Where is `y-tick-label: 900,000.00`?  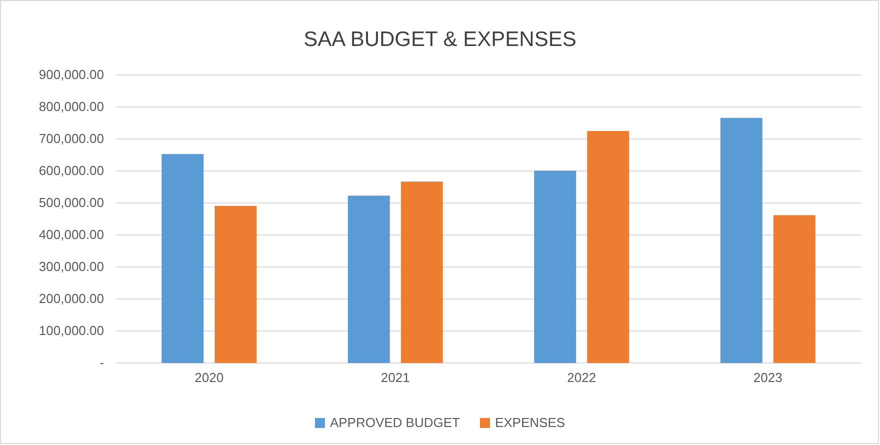 y-tick-label: 900,000.00 is located at coordinates (71, 74).